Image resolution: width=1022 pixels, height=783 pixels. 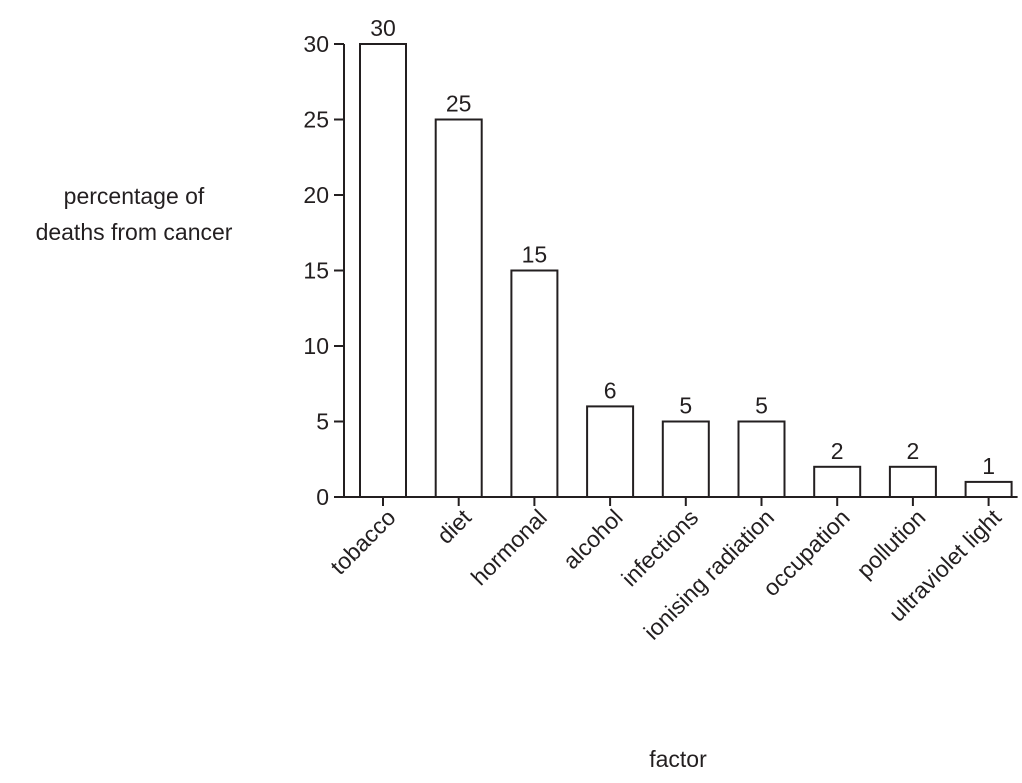 What do you see at coordinates (989, 489) in the screenshot?
I see `bar-ultraviolet-light` at bounding box center [989, 489].